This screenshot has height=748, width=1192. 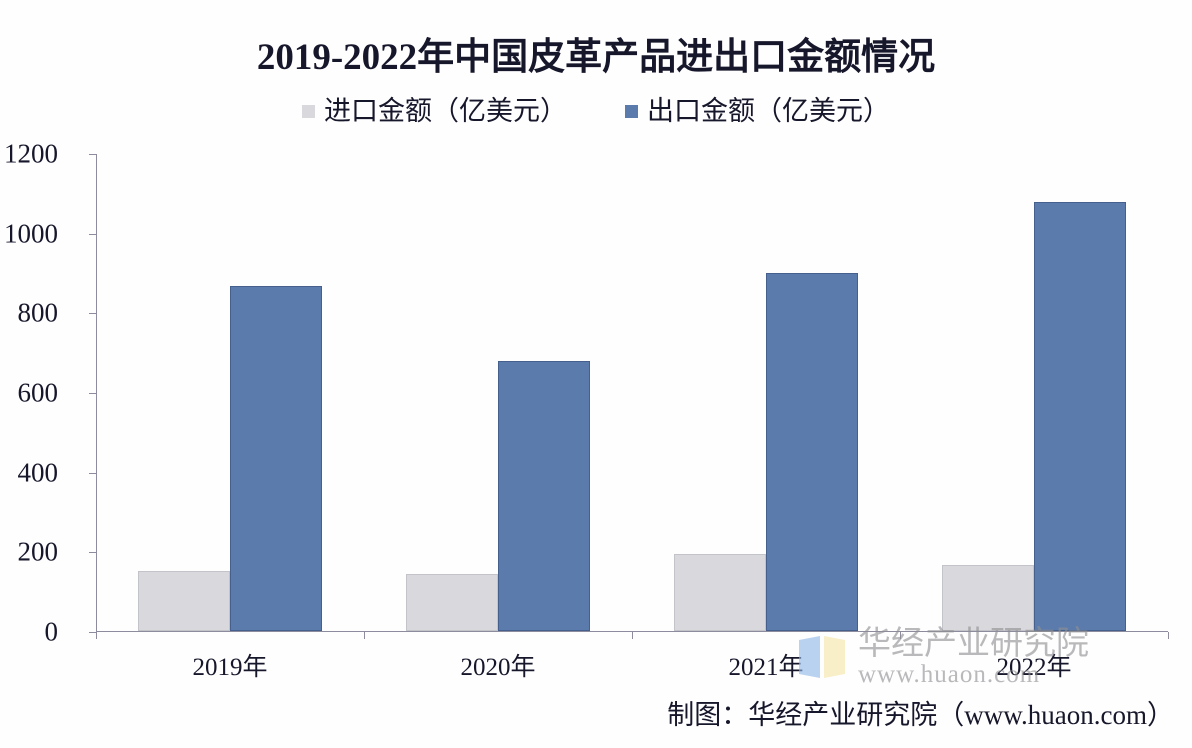 What do you see at coordinates (988, 597) in the screenshot?
I see `bar-import-2022年` at bounding box center [988, 597].